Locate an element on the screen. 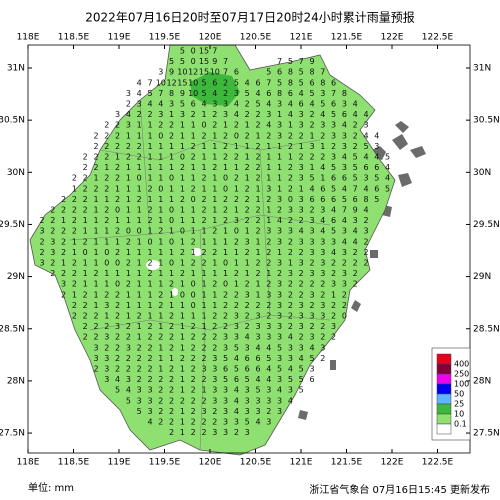  legend-level: 50 is located at coordinates (459, 394).